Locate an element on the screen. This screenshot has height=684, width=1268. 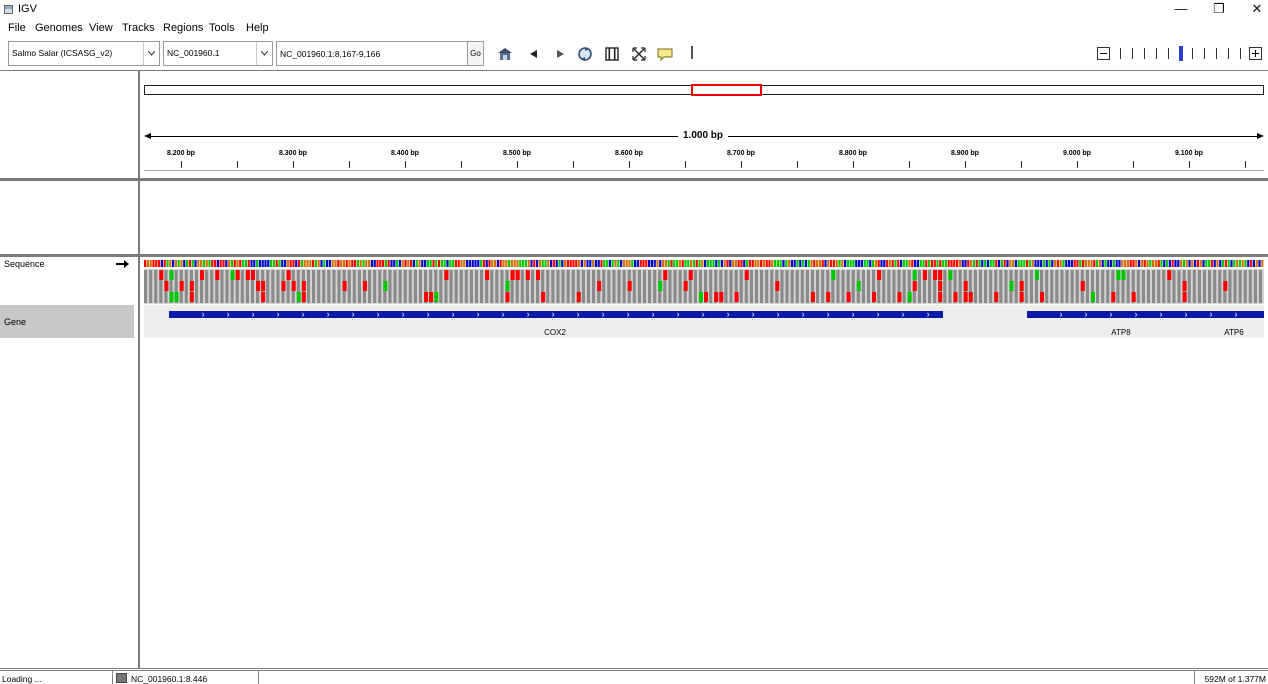
home-icon is located at coordinates (505, 54).